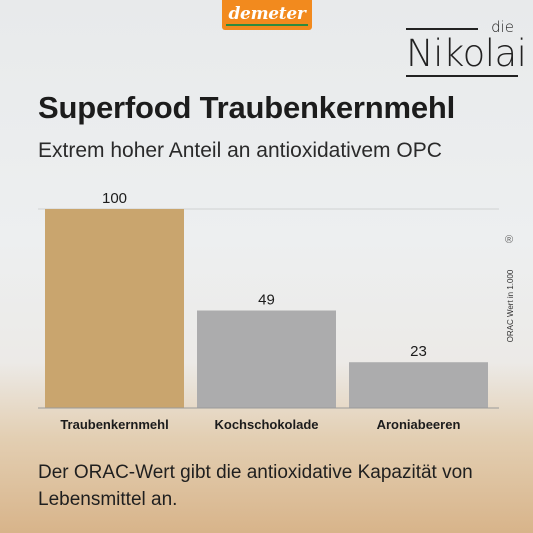 The image size is (533, 533). What do you see at coordinates (114, 308) in the screenshot?
I see `bar-traubenkernmehl` at bounding box center [114, 308].